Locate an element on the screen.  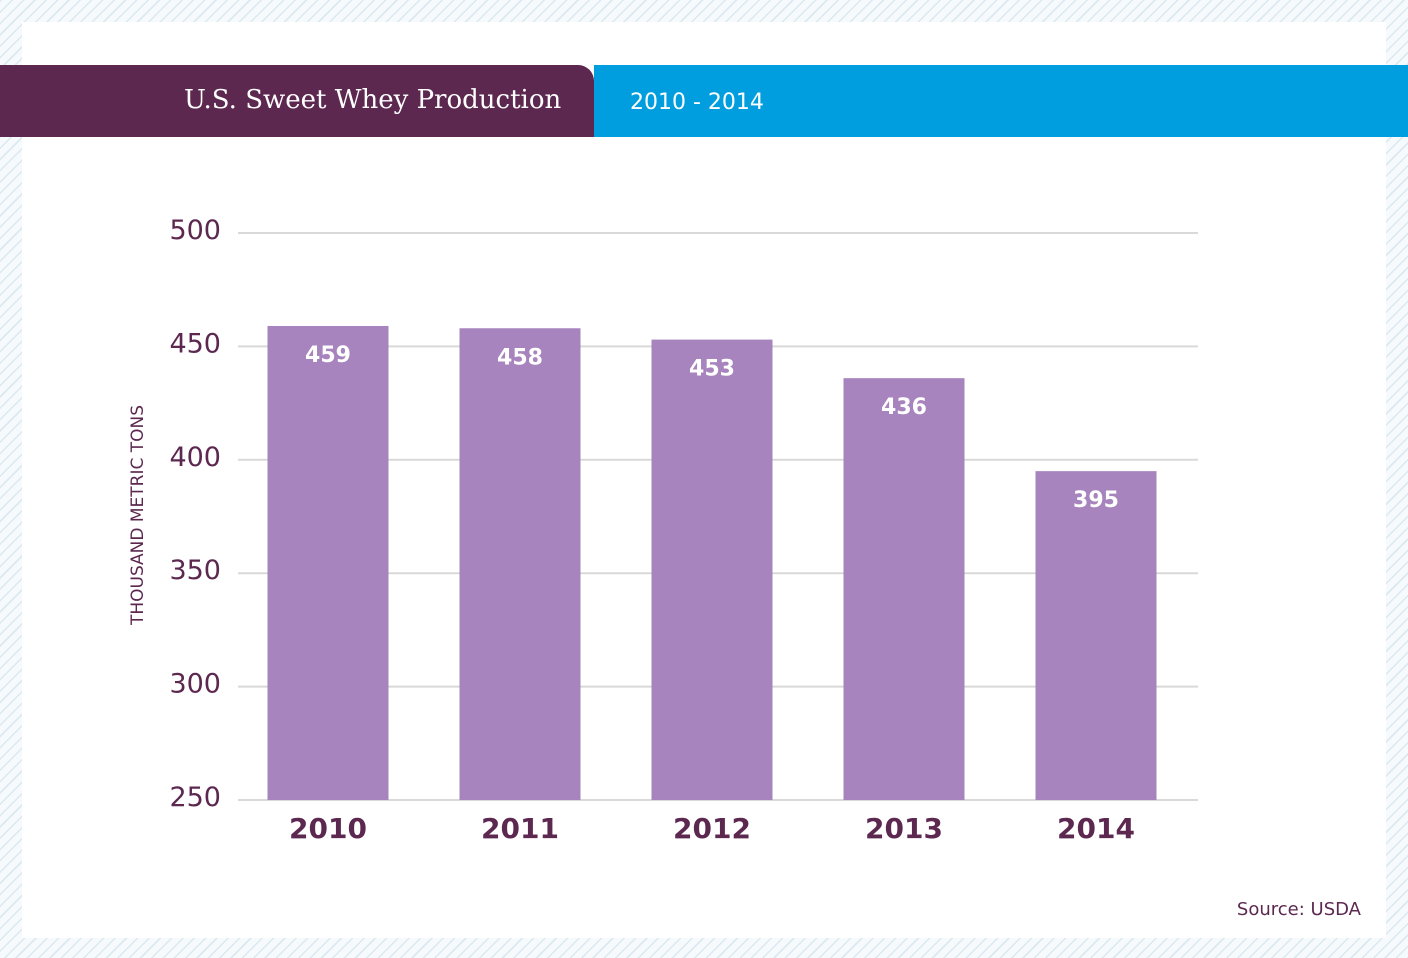
x-axis-ticks: 2010 2011 2012 2013 2014 is located at coordinates (712, 828).